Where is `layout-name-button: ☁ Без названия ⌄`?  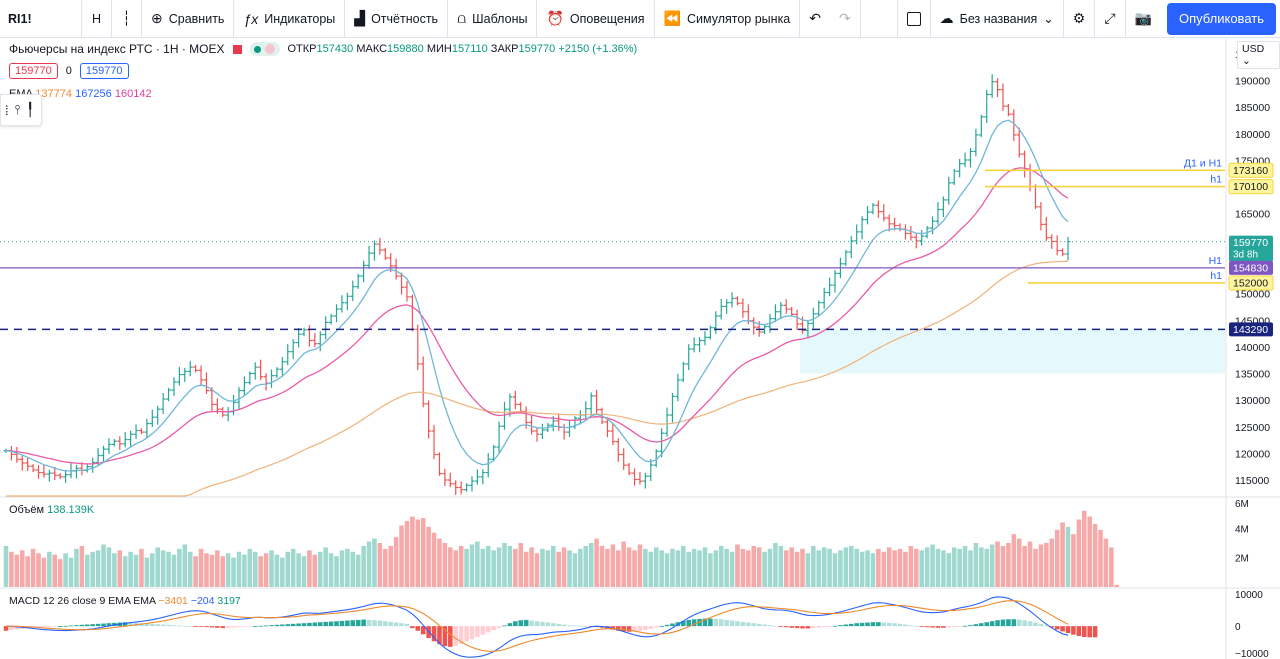 layout-name-button: ☁ Без названия ⌄ is located at coordinates (997, 19).